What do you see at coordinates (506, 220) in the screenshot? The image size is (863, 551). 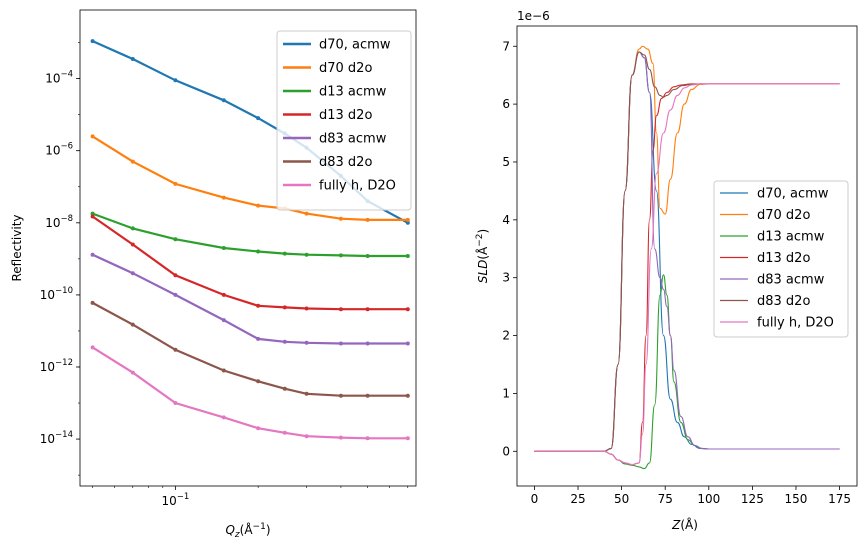 I see `sld-ytick-label: 4` at bounding box center [506, 220].